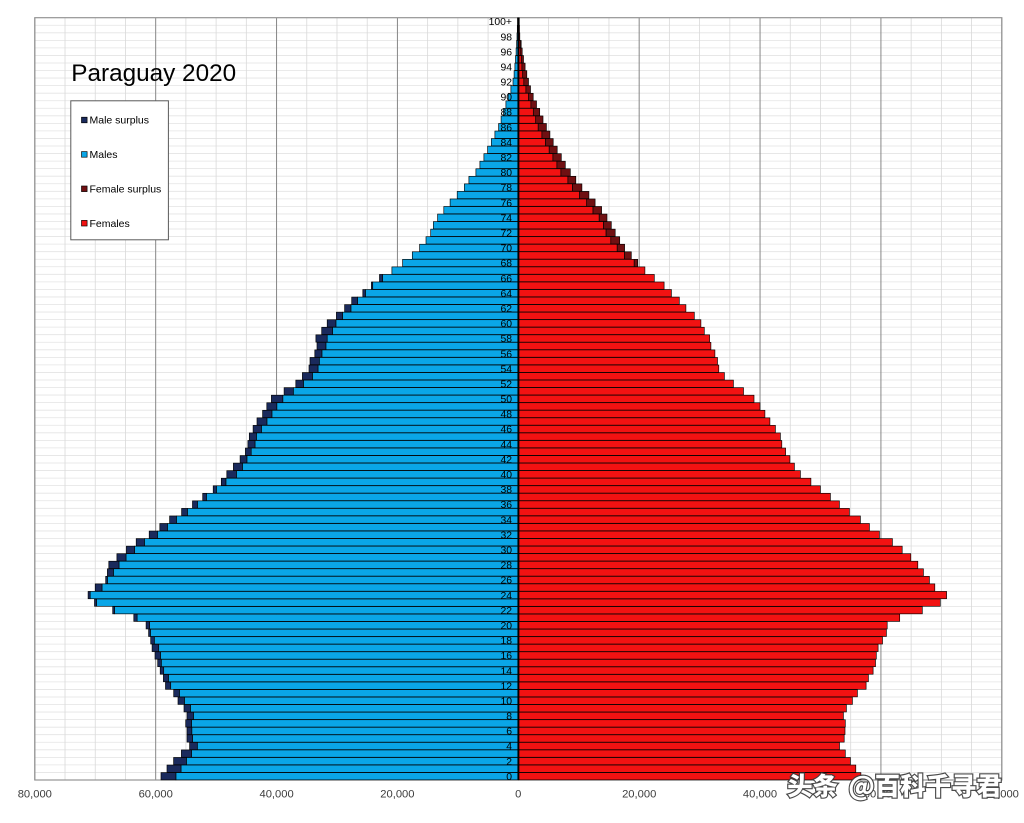  Describe the element at coordinates (506, 188) in the screenshot. I see `svg-text: 78` at that location.